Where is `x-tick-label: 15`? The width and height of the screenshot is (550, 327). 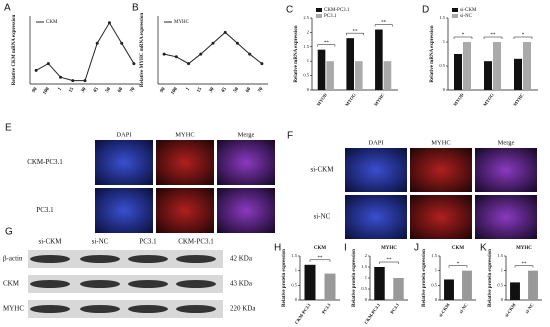
x-tick-label: 15 is located at coordinates (199, 90).